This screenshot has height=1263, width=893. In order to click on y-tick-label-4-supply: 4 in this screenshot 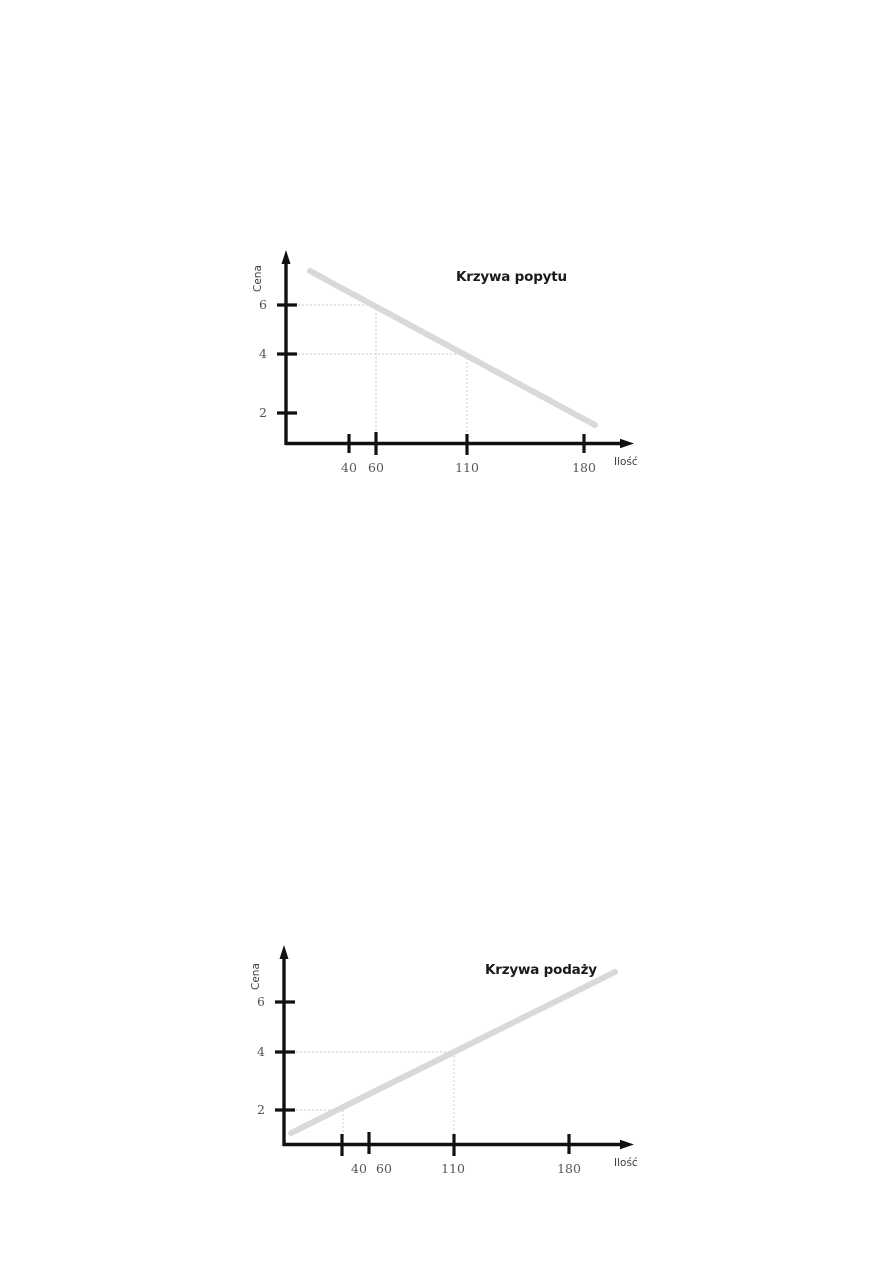, I will do `click(261, 1051)`.